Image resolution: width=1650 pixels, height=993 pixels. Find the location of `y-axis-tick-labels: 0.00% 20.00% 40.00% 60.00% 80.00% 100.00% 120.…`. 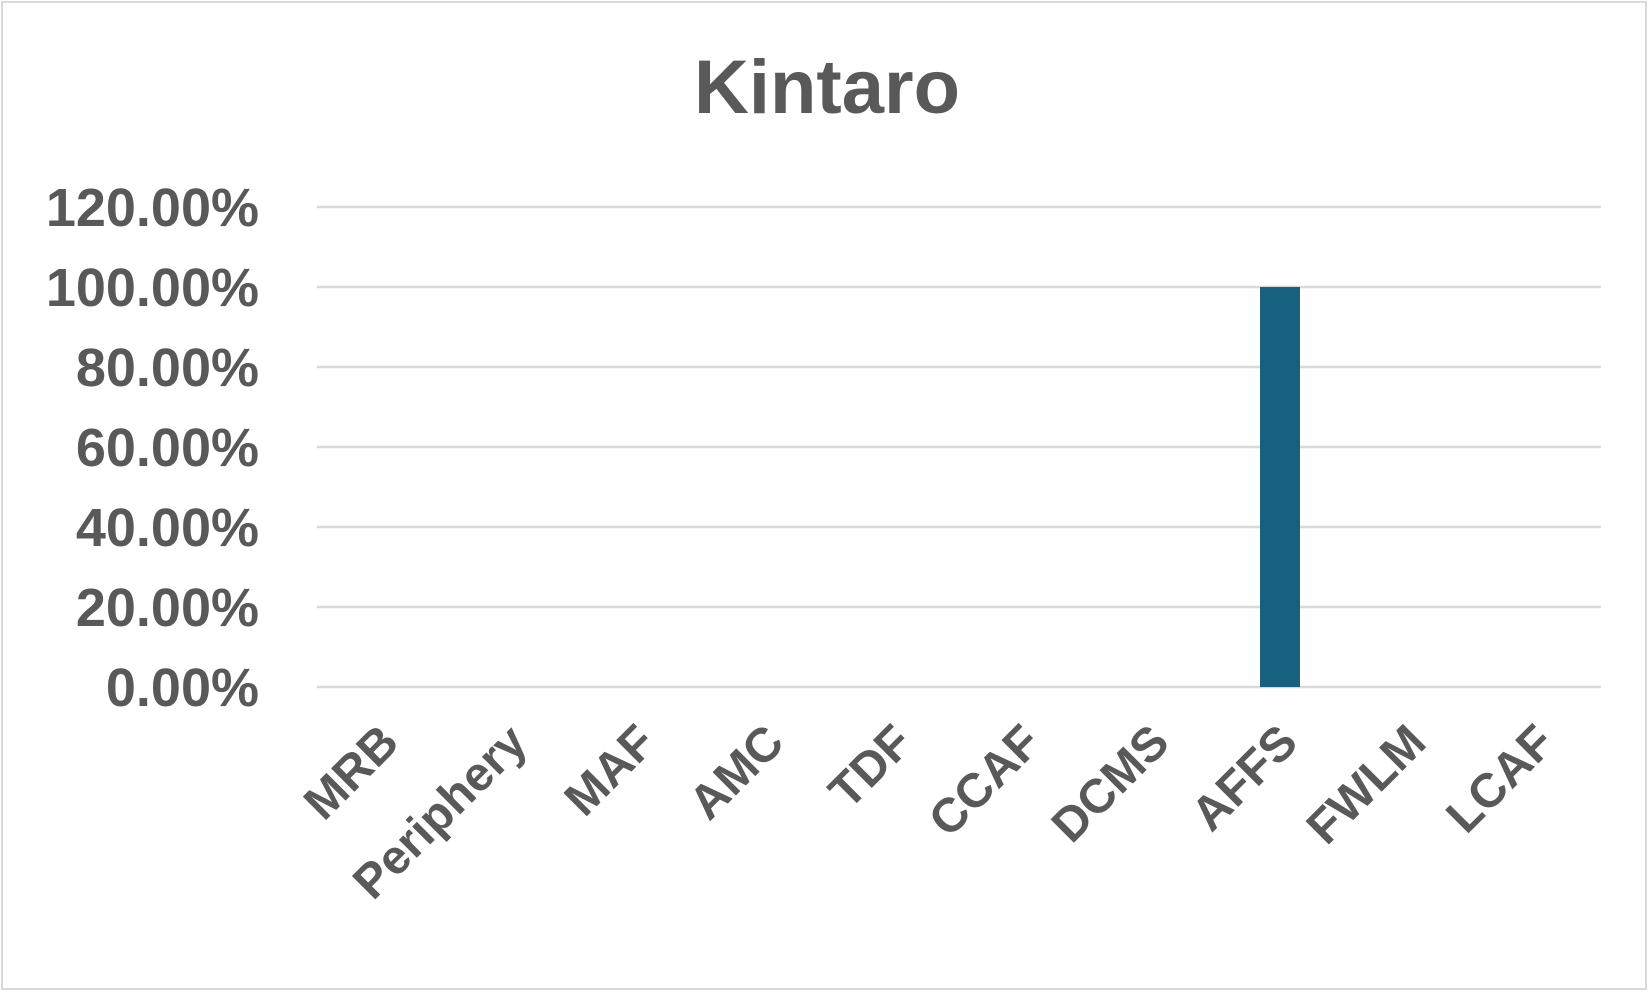

y-axis-tick-labels: 0.00% 20.00% 40.00% 60.00% 80.00% 100.00% 120.… is located at coordinates (152, 448).